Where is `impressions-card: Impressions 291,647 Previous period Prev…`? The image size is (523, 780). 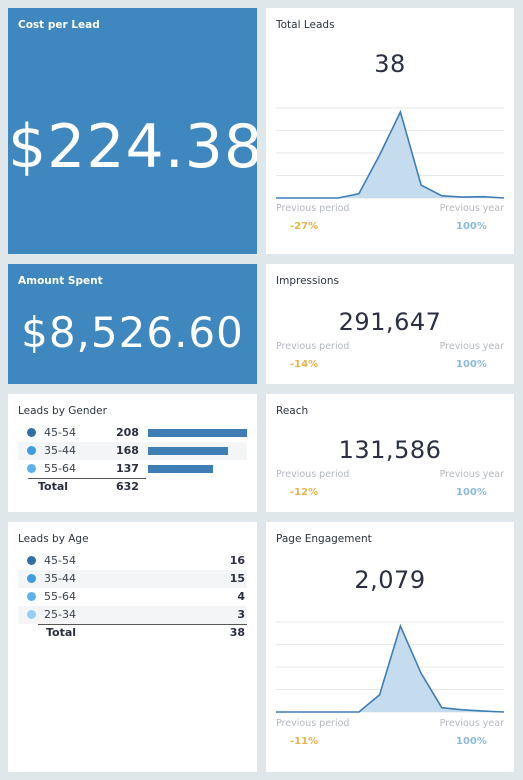 impressions-card: Impressions 291,647 Previous period Prev… is located at coordinates (390, 324).